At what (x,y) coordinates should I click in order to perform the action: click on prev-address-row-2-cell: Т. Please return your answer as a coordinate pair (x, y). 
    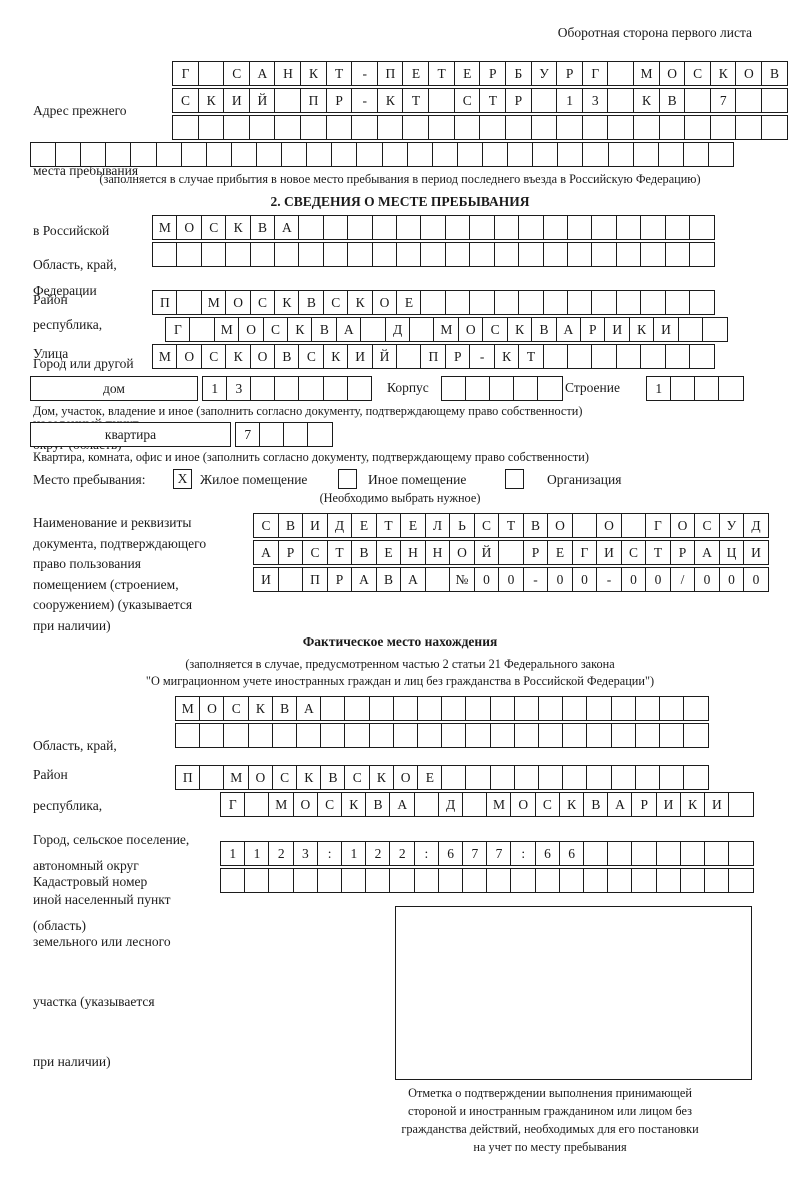
    Looking at the image, I should click on (416, 100).